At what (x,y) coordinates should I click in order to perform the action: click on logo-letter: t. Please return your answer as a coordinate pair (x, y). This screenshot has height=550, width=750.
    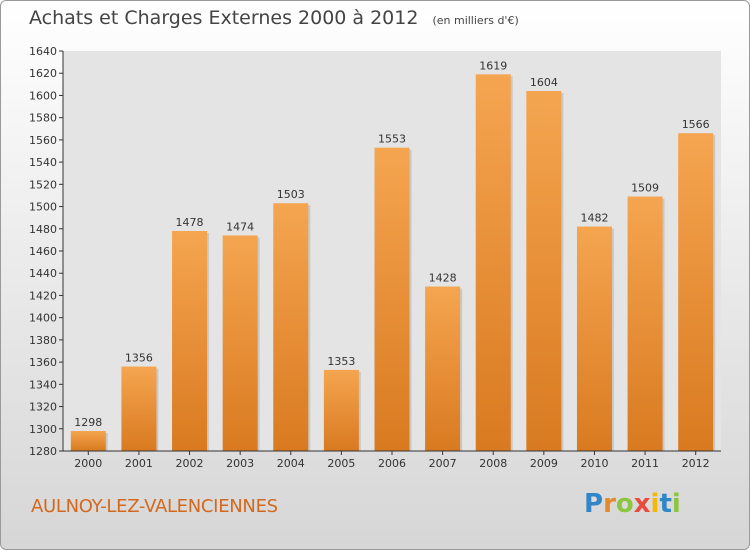
    Looking at the image, I should click on (665, 504).